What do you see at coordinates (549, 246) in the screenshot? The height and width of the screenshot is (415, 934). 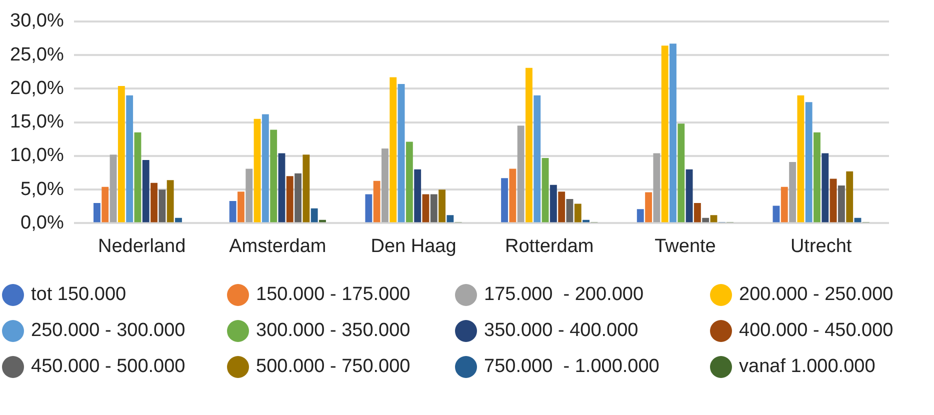 I see `x-tick-label: Rotterdam` at bounding box center [549, 246].